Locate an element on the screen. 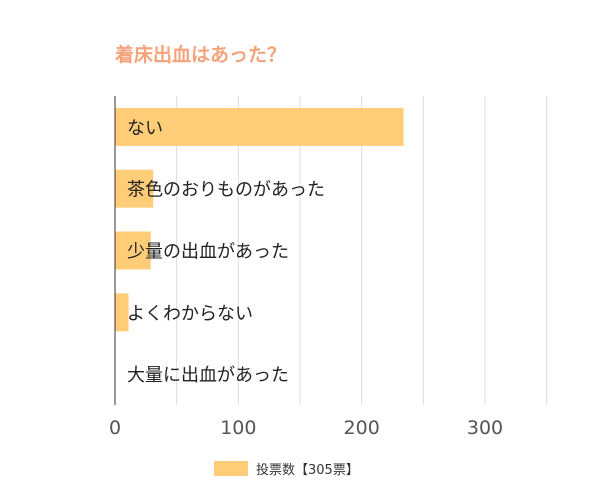 The width and height of the screenshot is (600, 500). category-label: よくわからない is located at coordinates (190, 313).